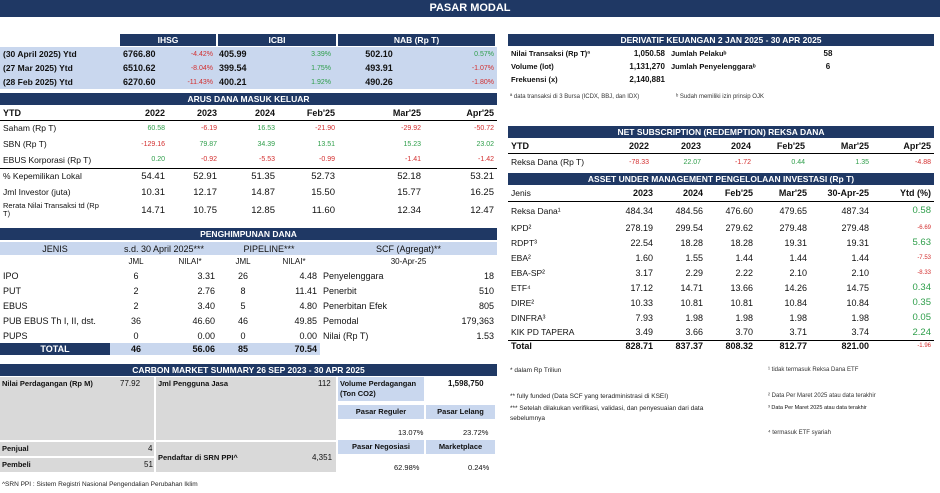 Image resolution: width=940 pixels, height=493 pixels. I want to click on aum-value: 10.84, so click(795, 302).